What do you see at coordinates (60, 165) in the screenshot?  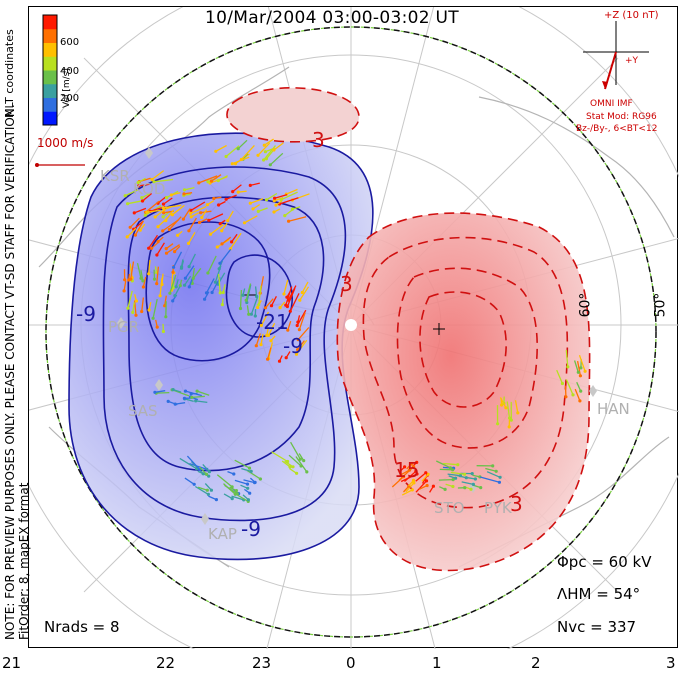 I see `scale-vector` at bounding box center [60, 165].